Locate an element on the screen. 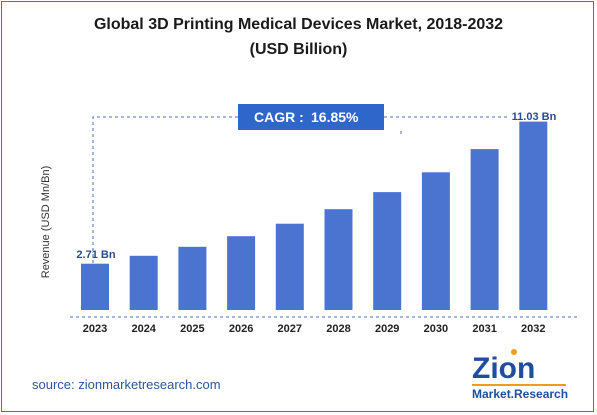 Image resolution: width=597 pixels, height=415 pixels. bar-2025 is located at coordinates (192, 278).